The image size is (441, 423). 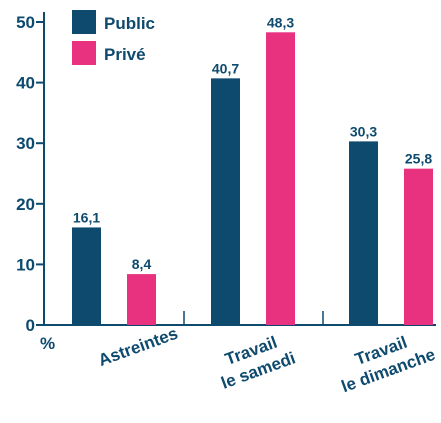 What do you see at coordinates (385, 360) in the screenshot?
I see `category-label: Travaille dimanche` at bounding box center [385, 360].